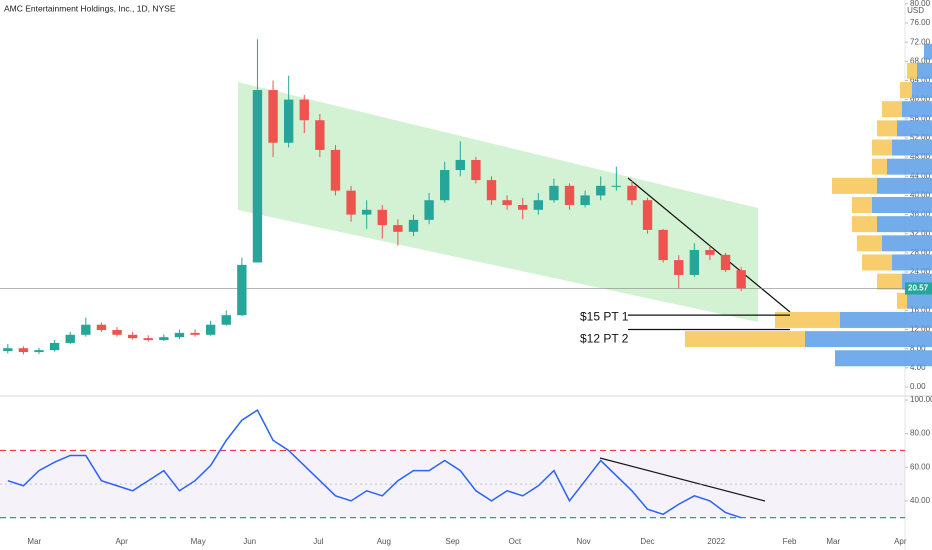  I want to click on target-label: $15 PT 1, so click(604, 316).